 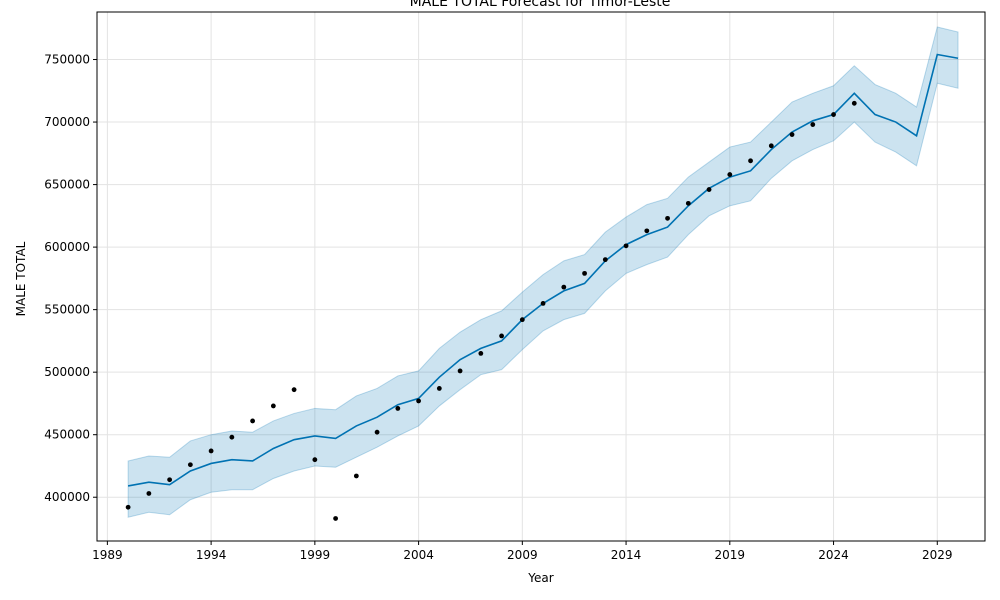 What do you see at coordinates (398, 408) in the screenshot?
I see `observed-point-2003` at bounding box center [398, 408].